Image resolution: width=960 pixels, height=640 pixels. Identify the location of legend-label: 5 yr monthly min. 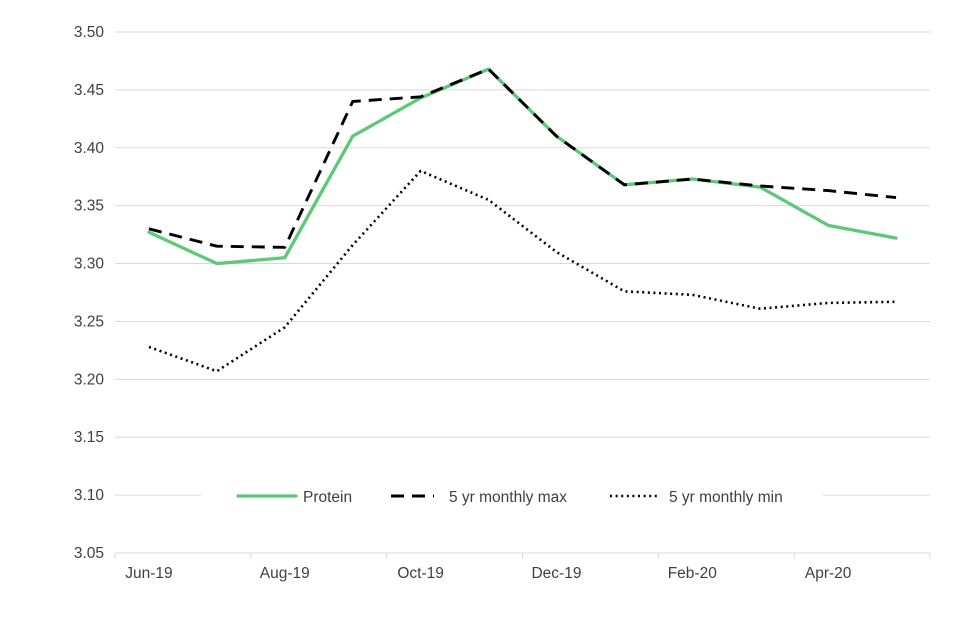
(726, 497).